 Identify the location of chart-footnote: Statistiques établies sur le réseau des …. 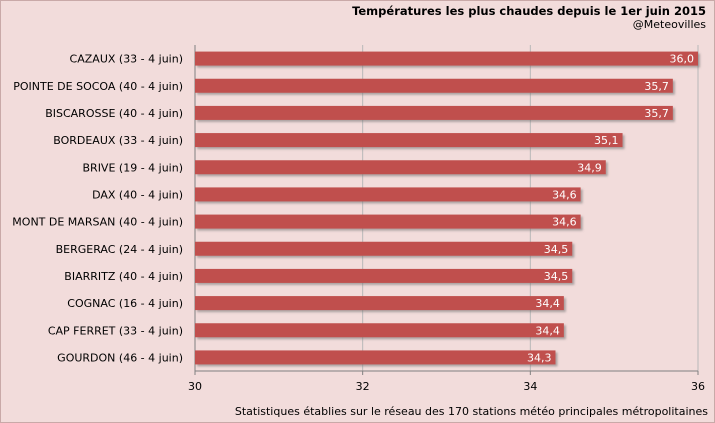
(471, 411).